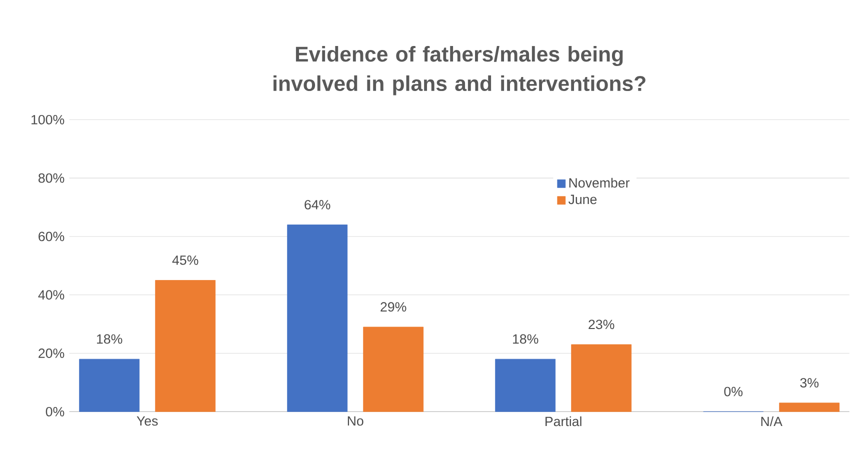 The width and height of the screenshot is (860, 457). I want to click on data-label: 3%, so click(809, 383).